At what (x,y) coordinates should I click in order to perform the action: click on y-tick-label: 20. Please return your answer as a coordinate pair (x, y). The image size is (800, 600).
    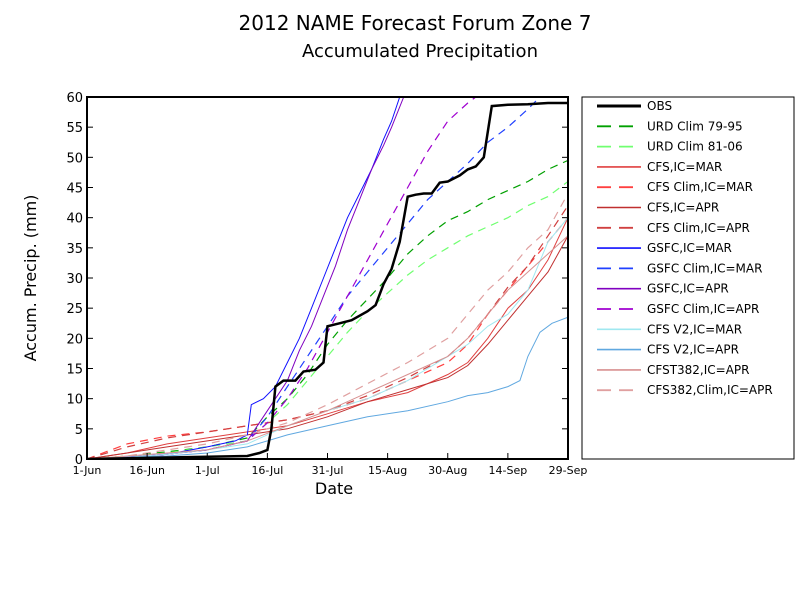
    Looking at the image, I should click on (74, 339).